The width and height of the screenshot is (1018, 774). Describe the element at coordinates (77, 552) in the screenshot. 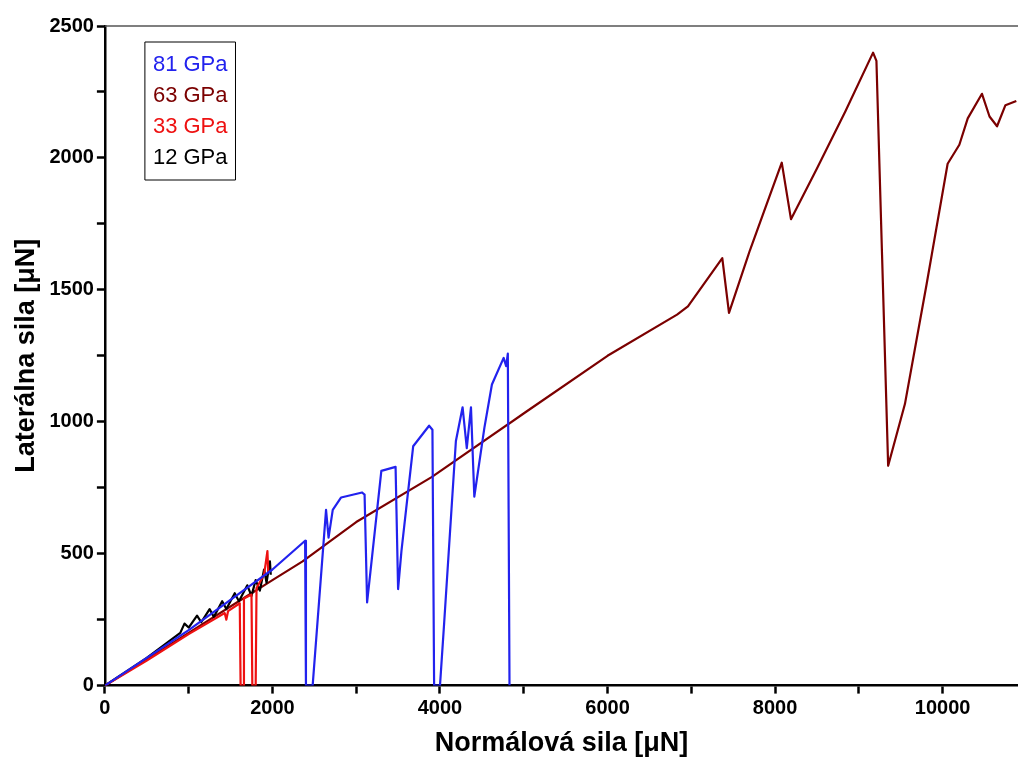

I see `y-tick-label: 500` at that location.